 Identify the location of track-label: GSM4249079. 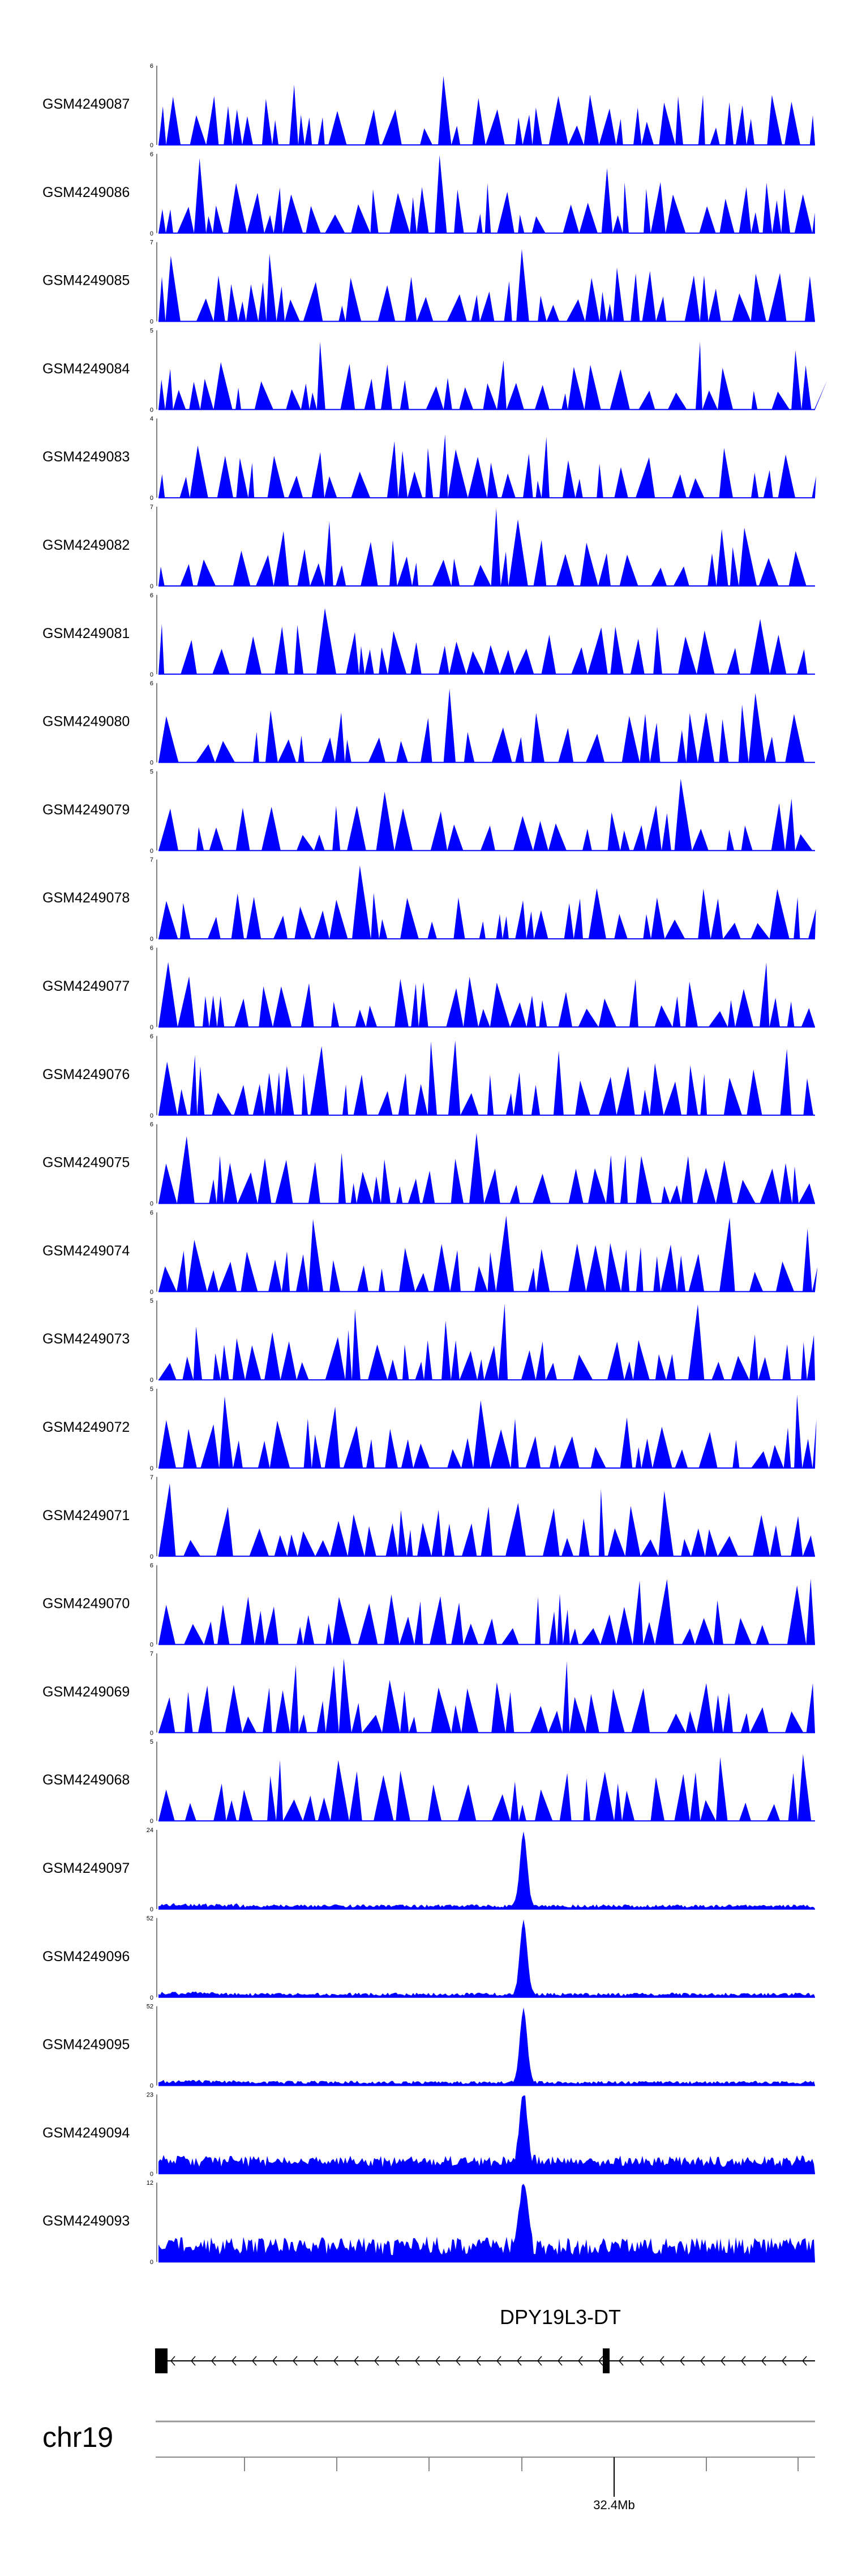
(86, 810).